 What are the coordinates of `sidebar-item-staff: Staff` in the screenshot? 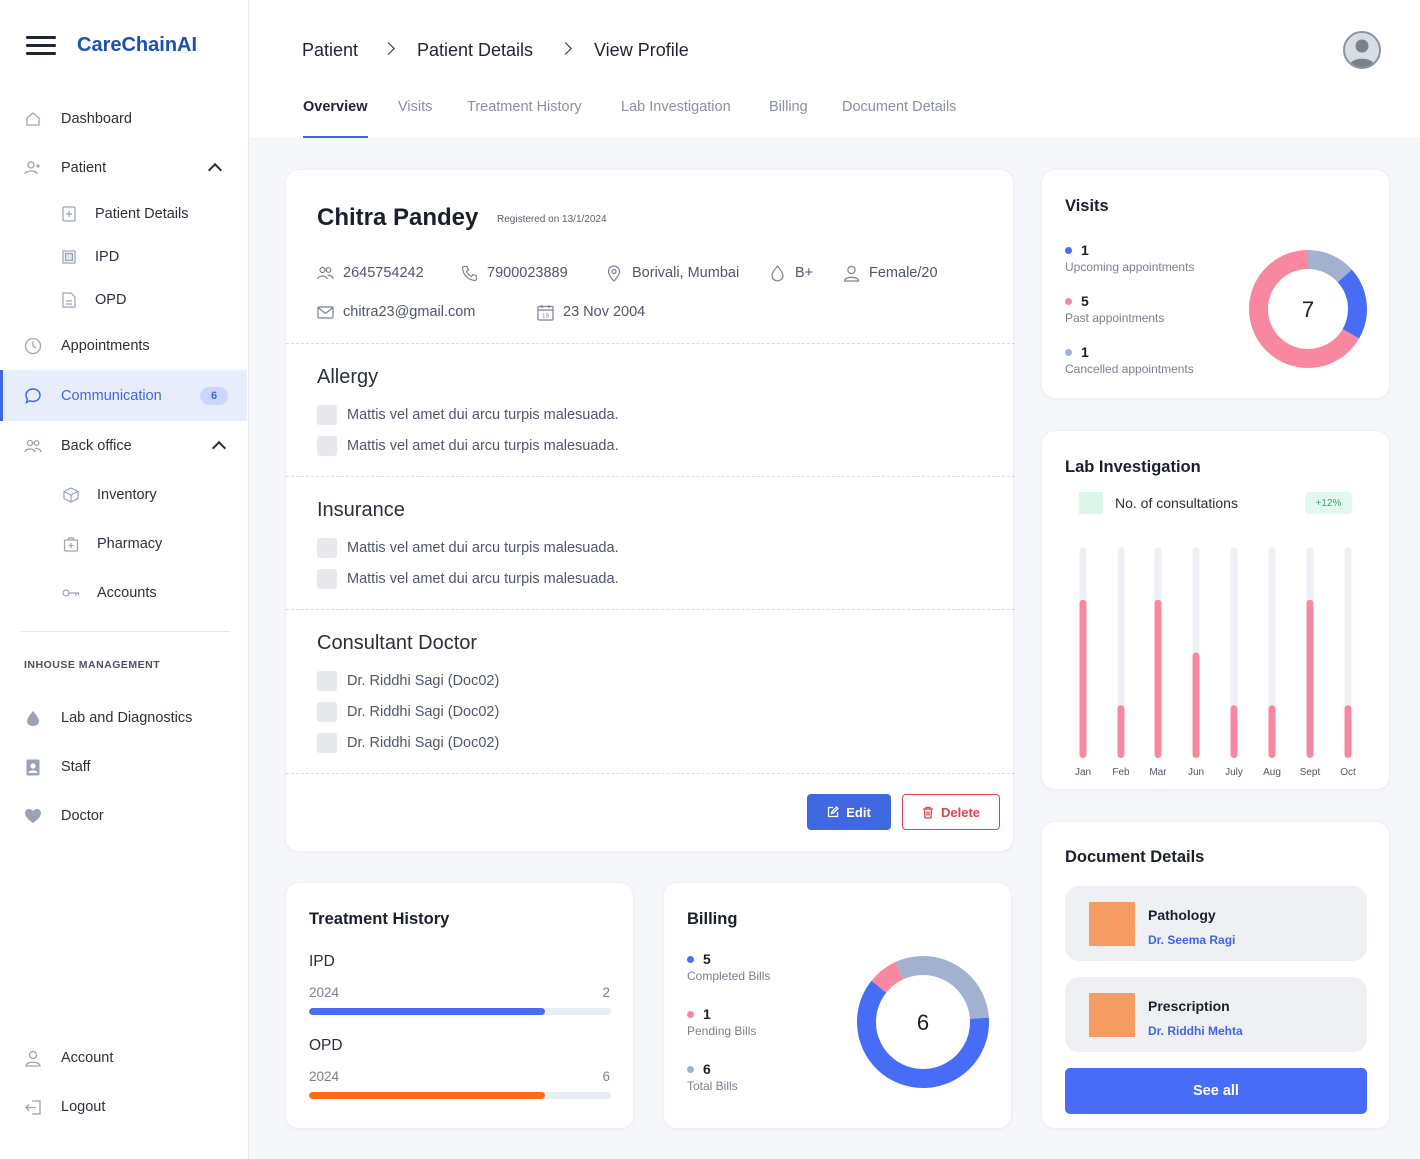 It's located at (123, 767).